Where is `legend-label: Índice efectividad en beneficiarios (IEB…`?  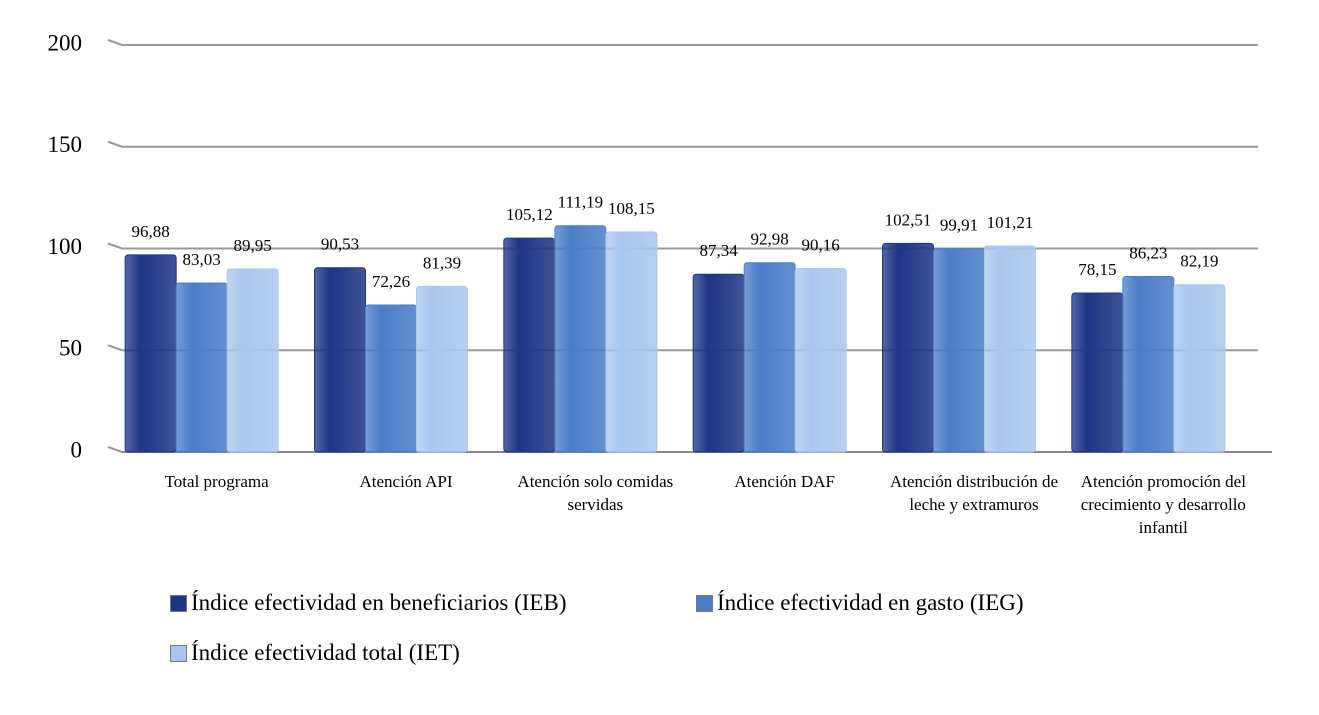
legend-label: Índice efectividad en beneficiarios (IEB… is located at coordinates (379, 602).